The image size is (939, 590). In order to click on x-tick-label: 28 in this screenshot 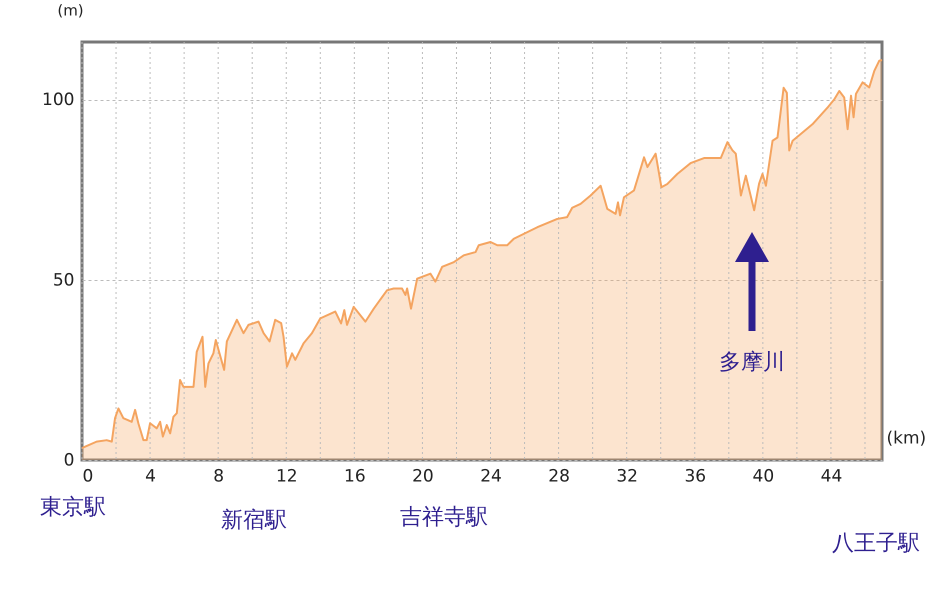, I will do `click(559, 476)`.